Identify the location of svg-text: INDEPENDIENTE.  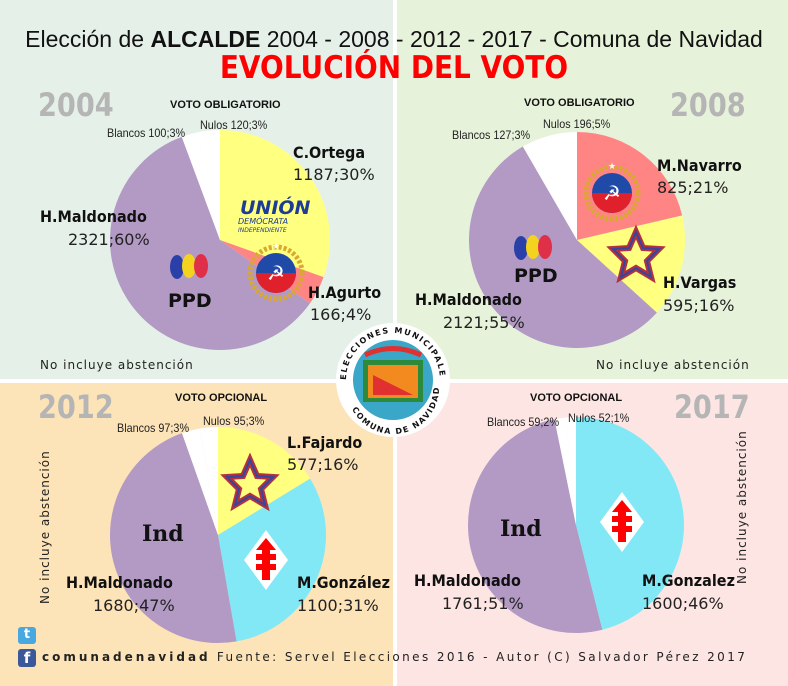
(262, 230).